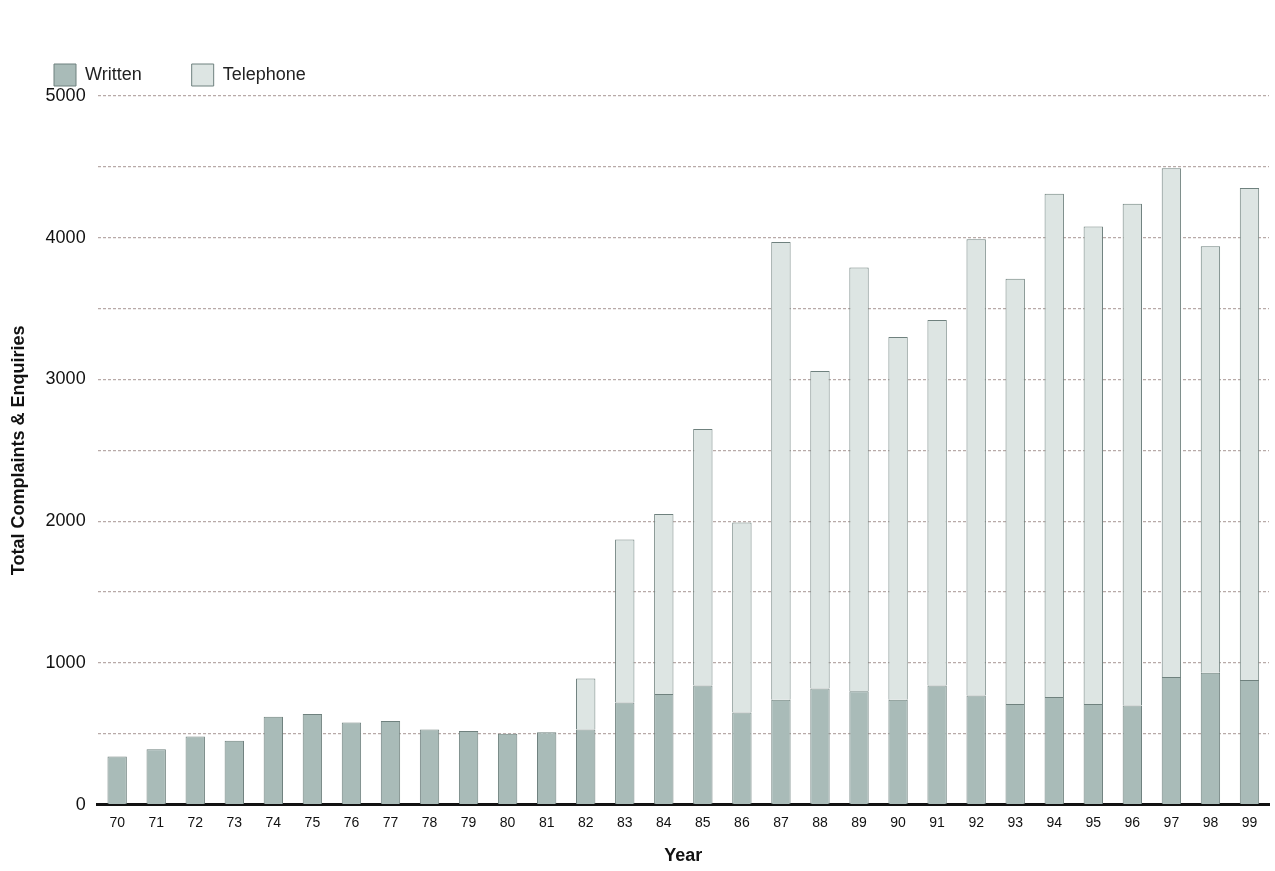  What do you see at coordinates (546, 821) in the screenshot?
I see `x-tick-label: 81` at bounding box center [546, 821].